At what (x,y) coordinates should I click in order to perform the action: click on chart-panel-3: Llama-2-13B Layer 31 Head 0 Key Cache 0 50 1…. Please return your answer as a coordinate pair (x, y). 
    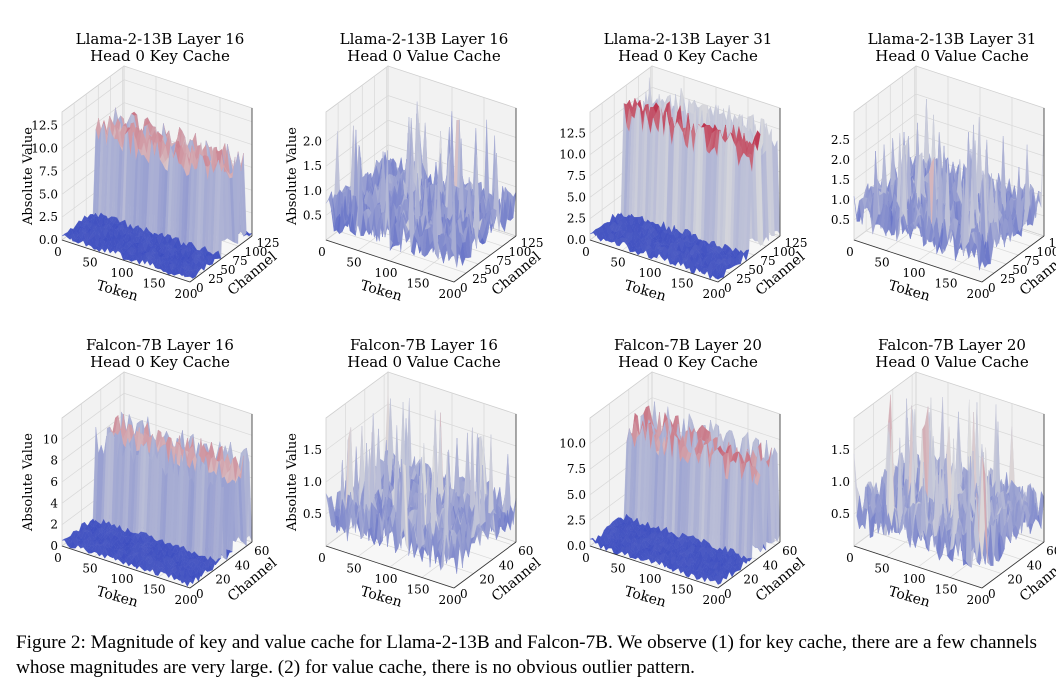
    Looking at the image, I should click on (668, 156).